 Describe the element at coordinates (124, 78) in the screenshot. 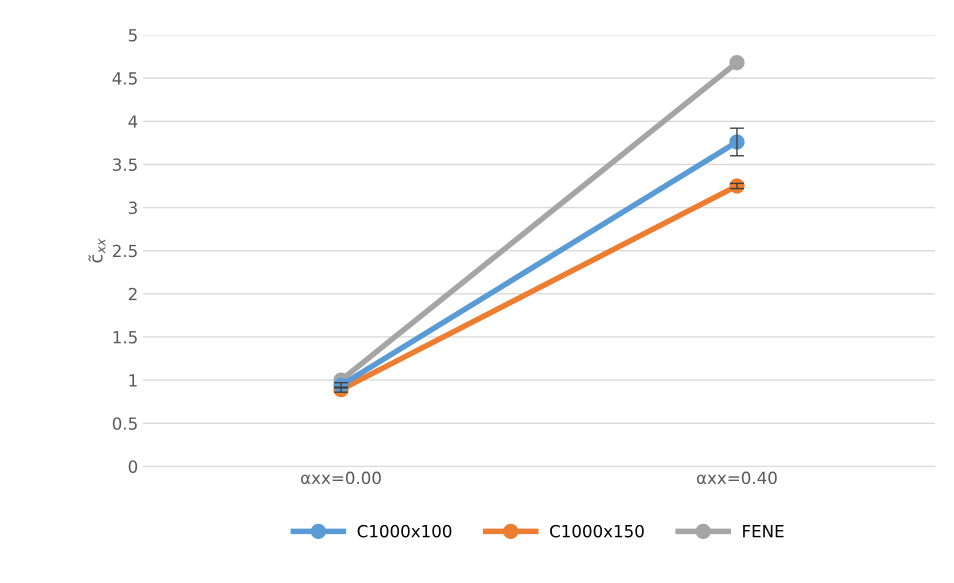

I see `y-tick-label: 4.5` at that location.